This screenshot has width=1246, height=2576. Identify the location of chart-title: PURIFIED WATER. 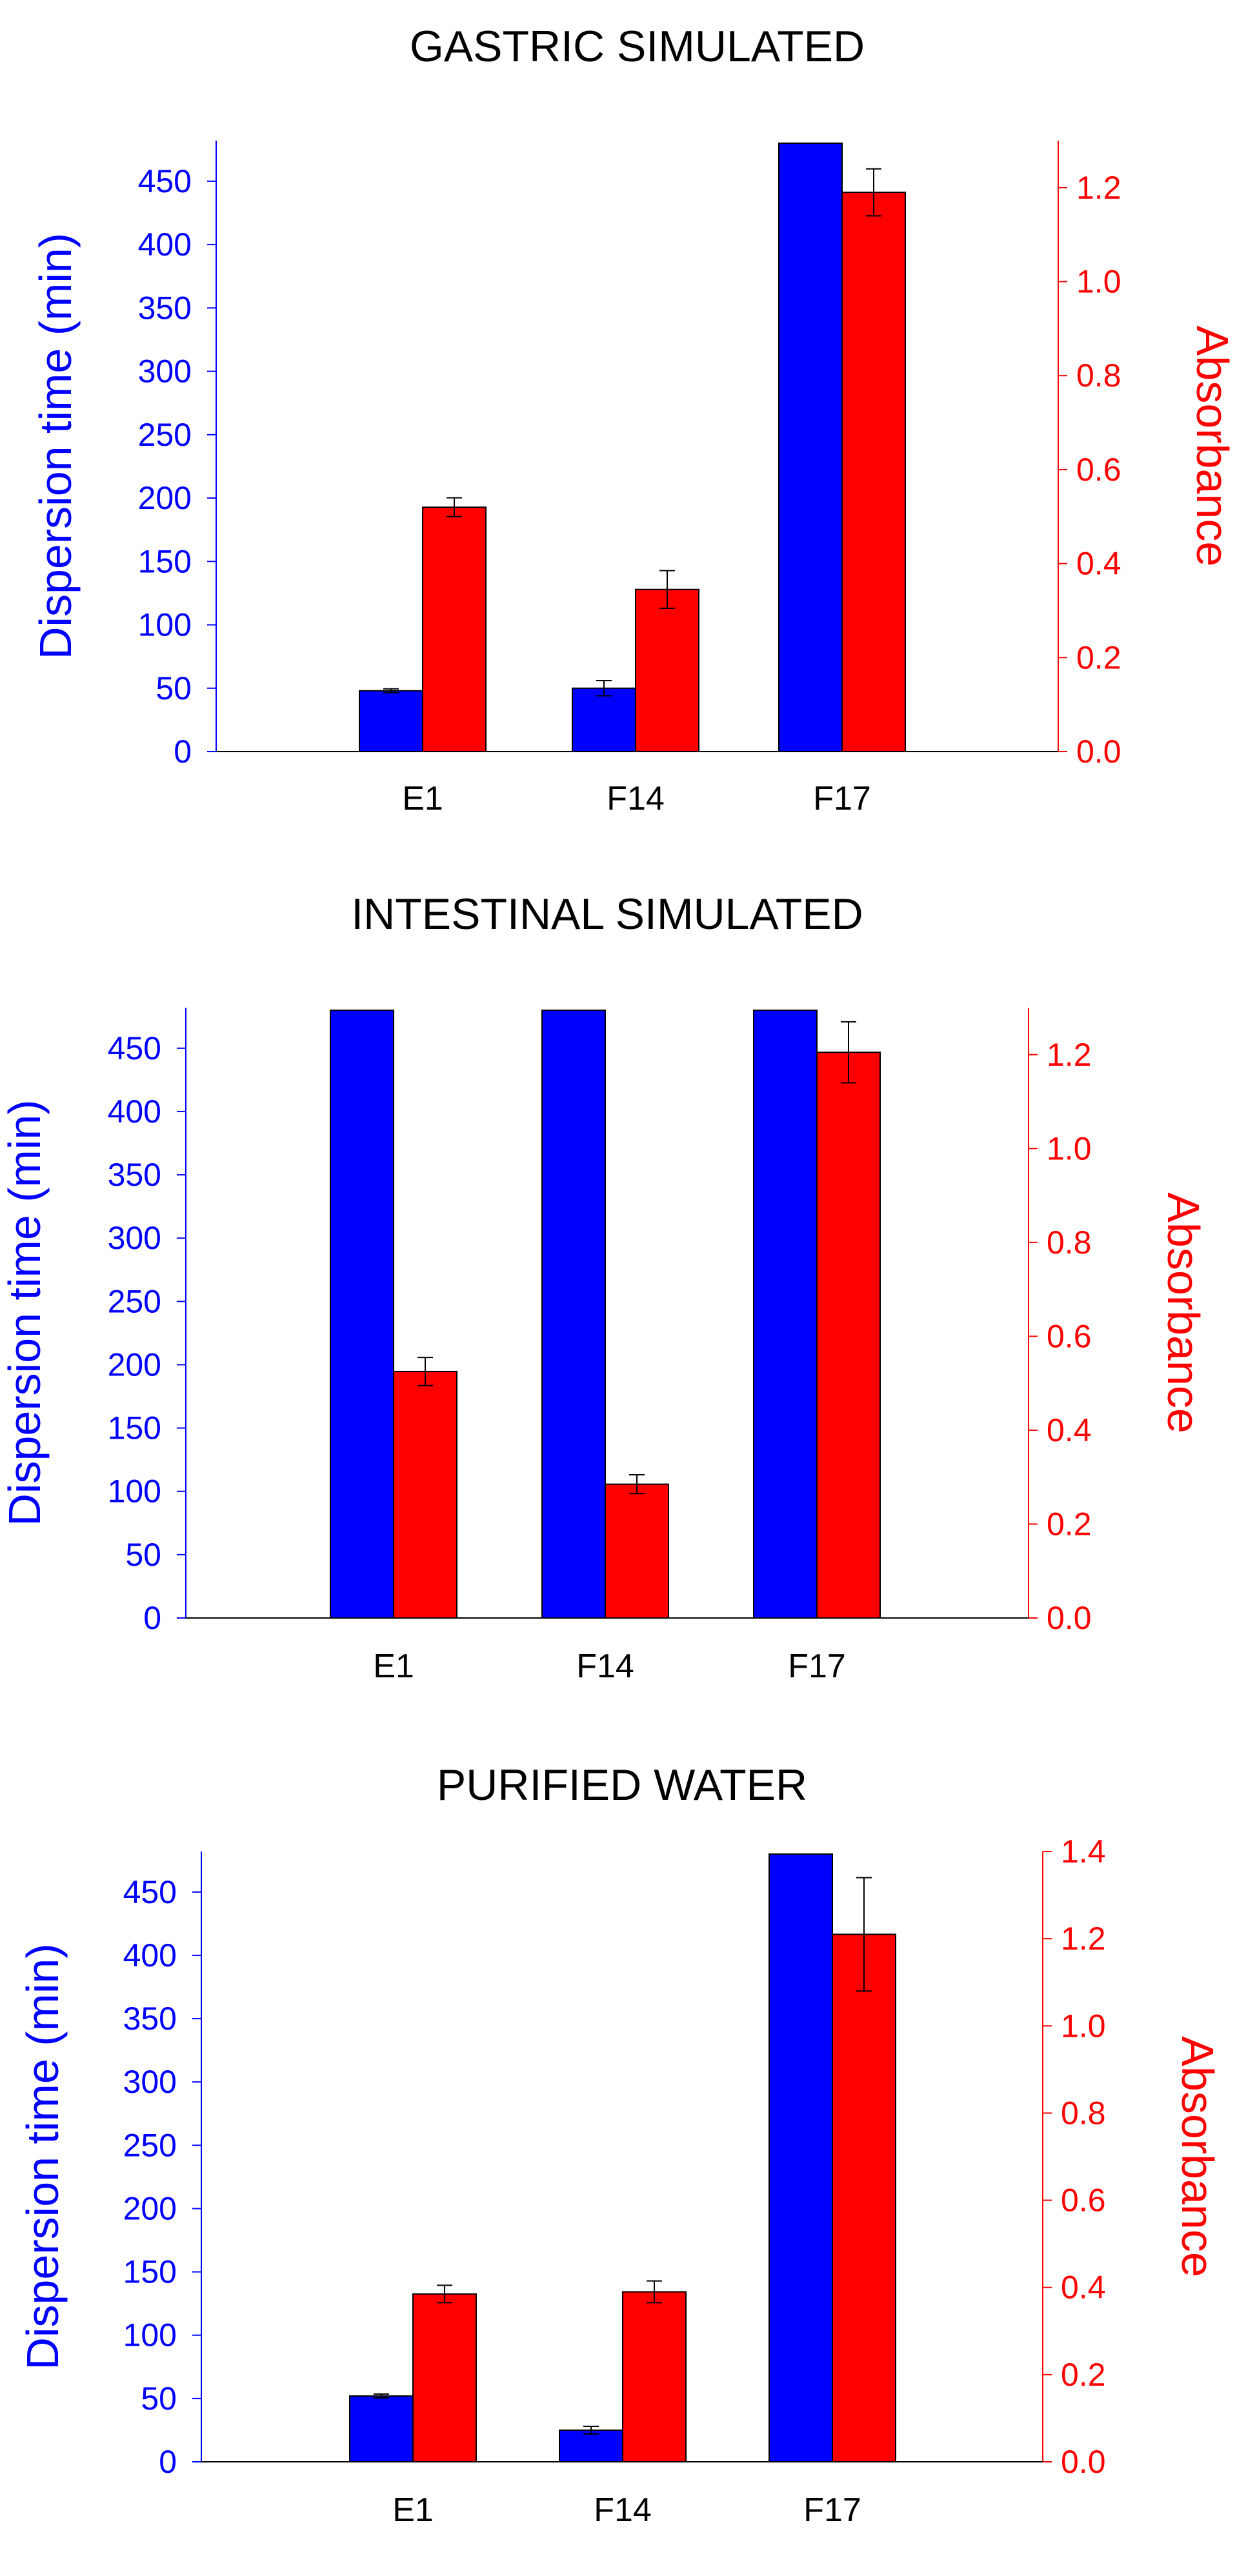
(622, 1785).